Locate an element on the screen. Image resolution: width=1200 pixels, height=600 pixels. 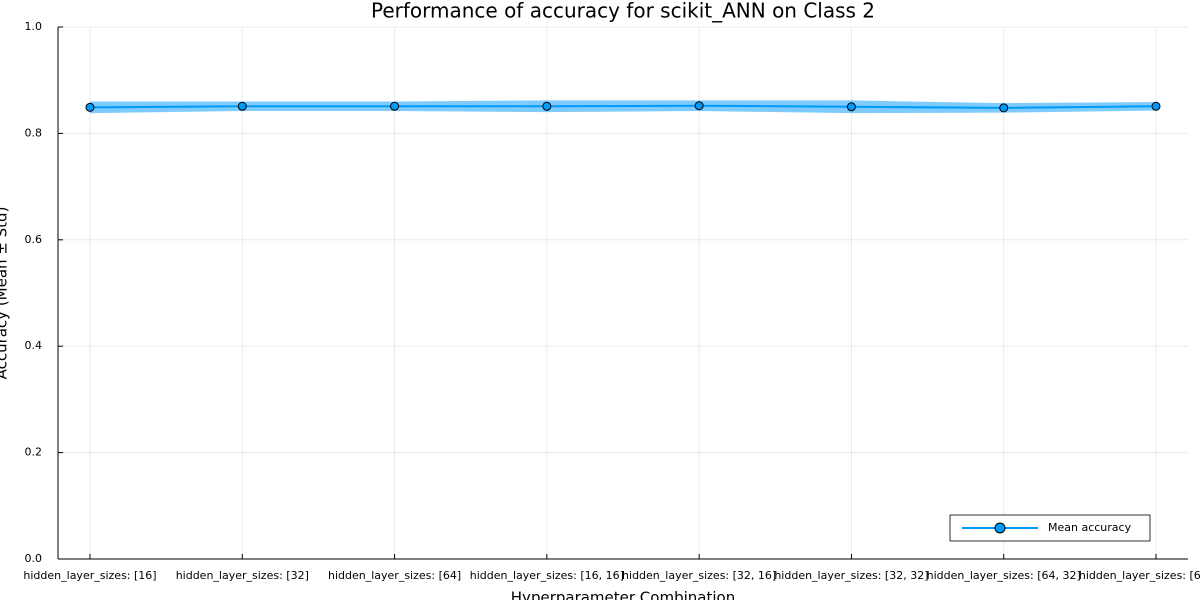
y-tick-label: 0.2 is located at coordinates (34, 452).